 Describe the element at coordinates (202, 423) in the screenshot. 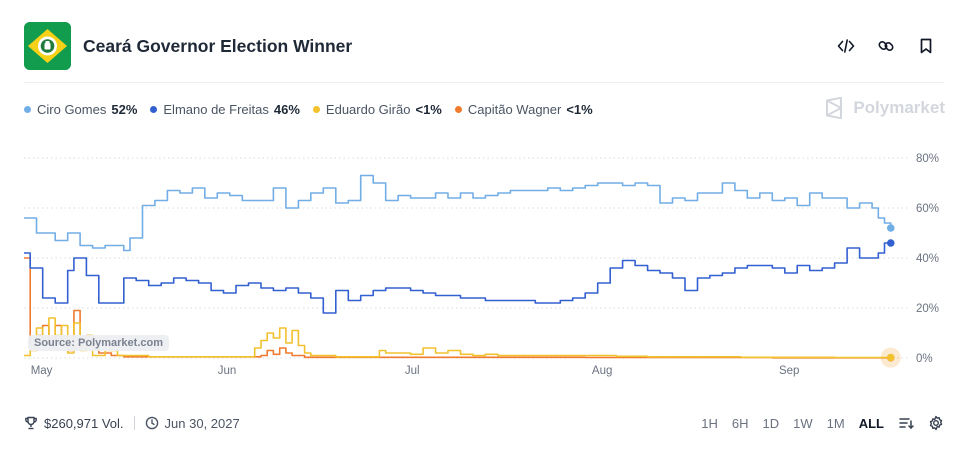

I see `end-date-value: Jun 30, 2027` at that location.